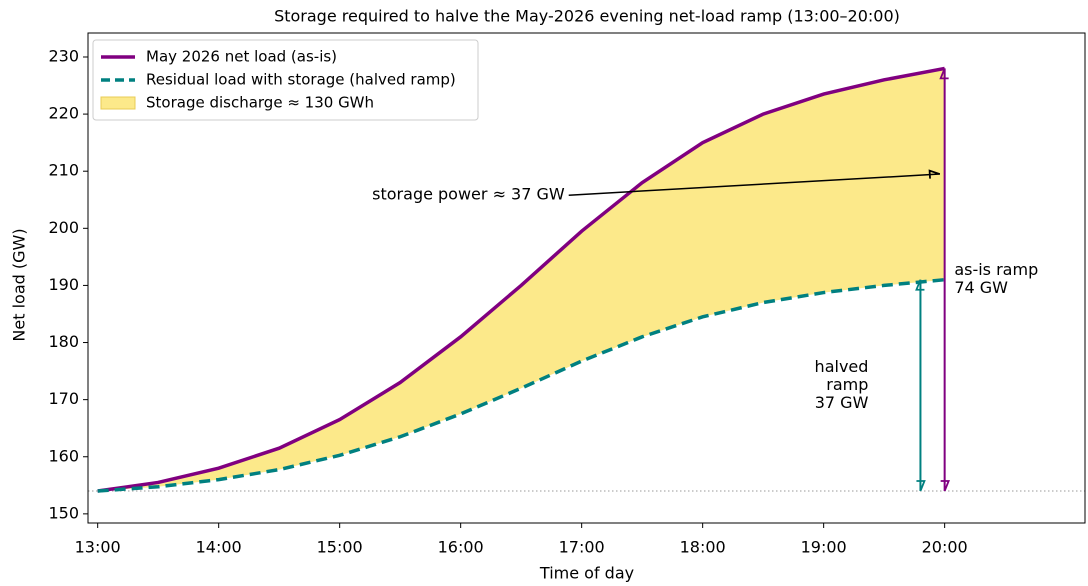 Image resolution: width=1088 pixels, height=586 pixels. I want to click on x-tick-label: 13:00, so click(98, 547).